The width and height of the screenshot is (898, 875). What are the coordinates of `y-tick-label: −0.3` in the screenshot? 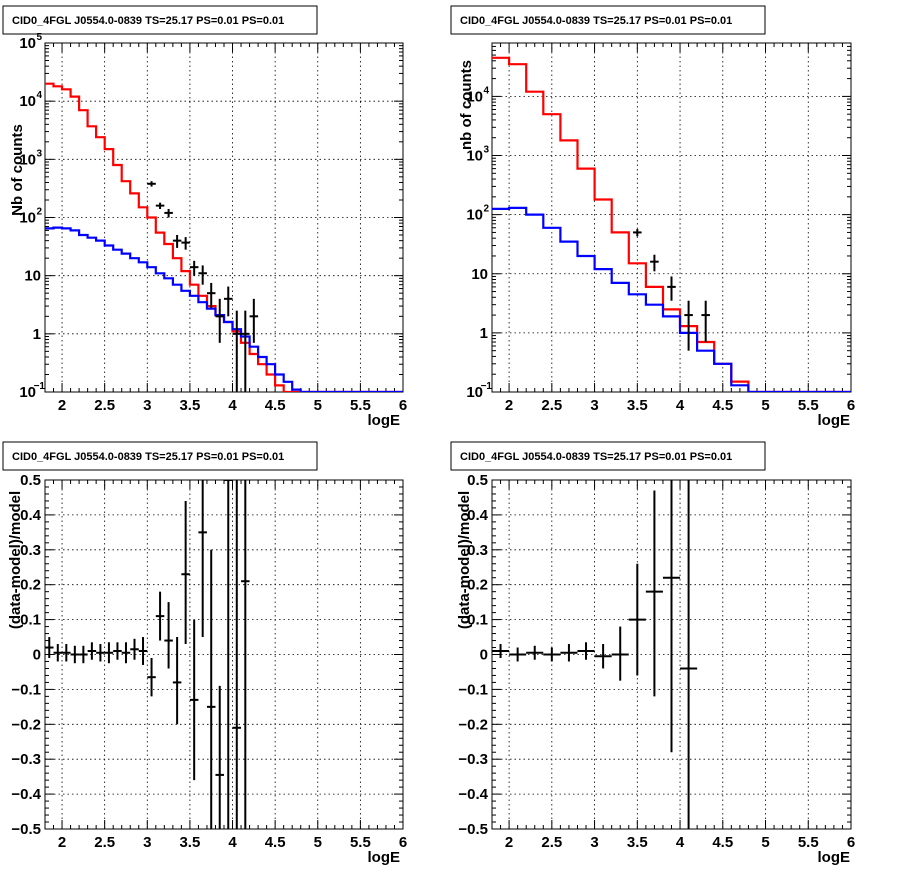 It's located at (26, 759).